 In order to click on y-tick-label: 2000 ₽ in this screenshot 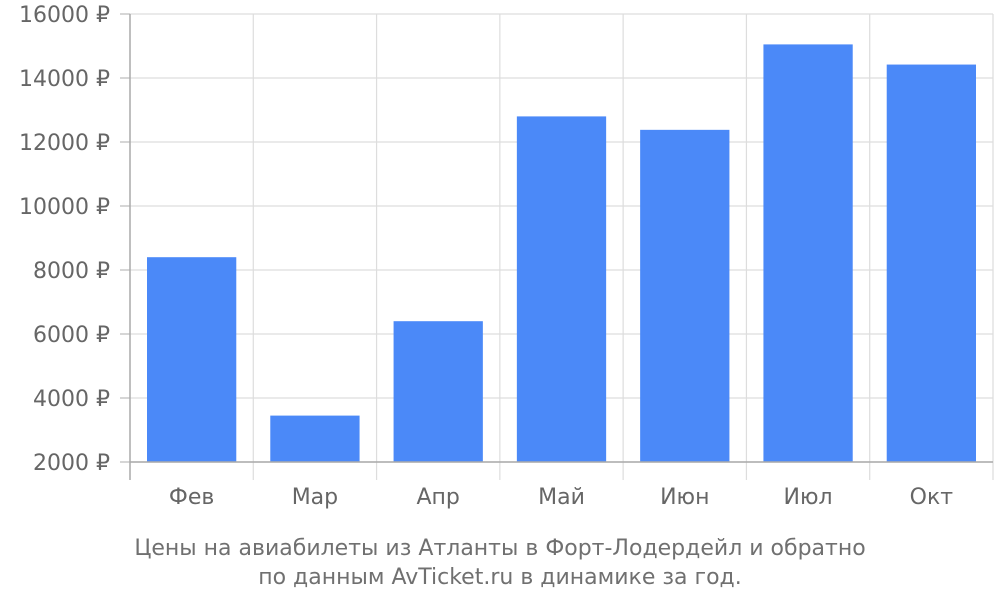, I will do `click(71, 463)`.